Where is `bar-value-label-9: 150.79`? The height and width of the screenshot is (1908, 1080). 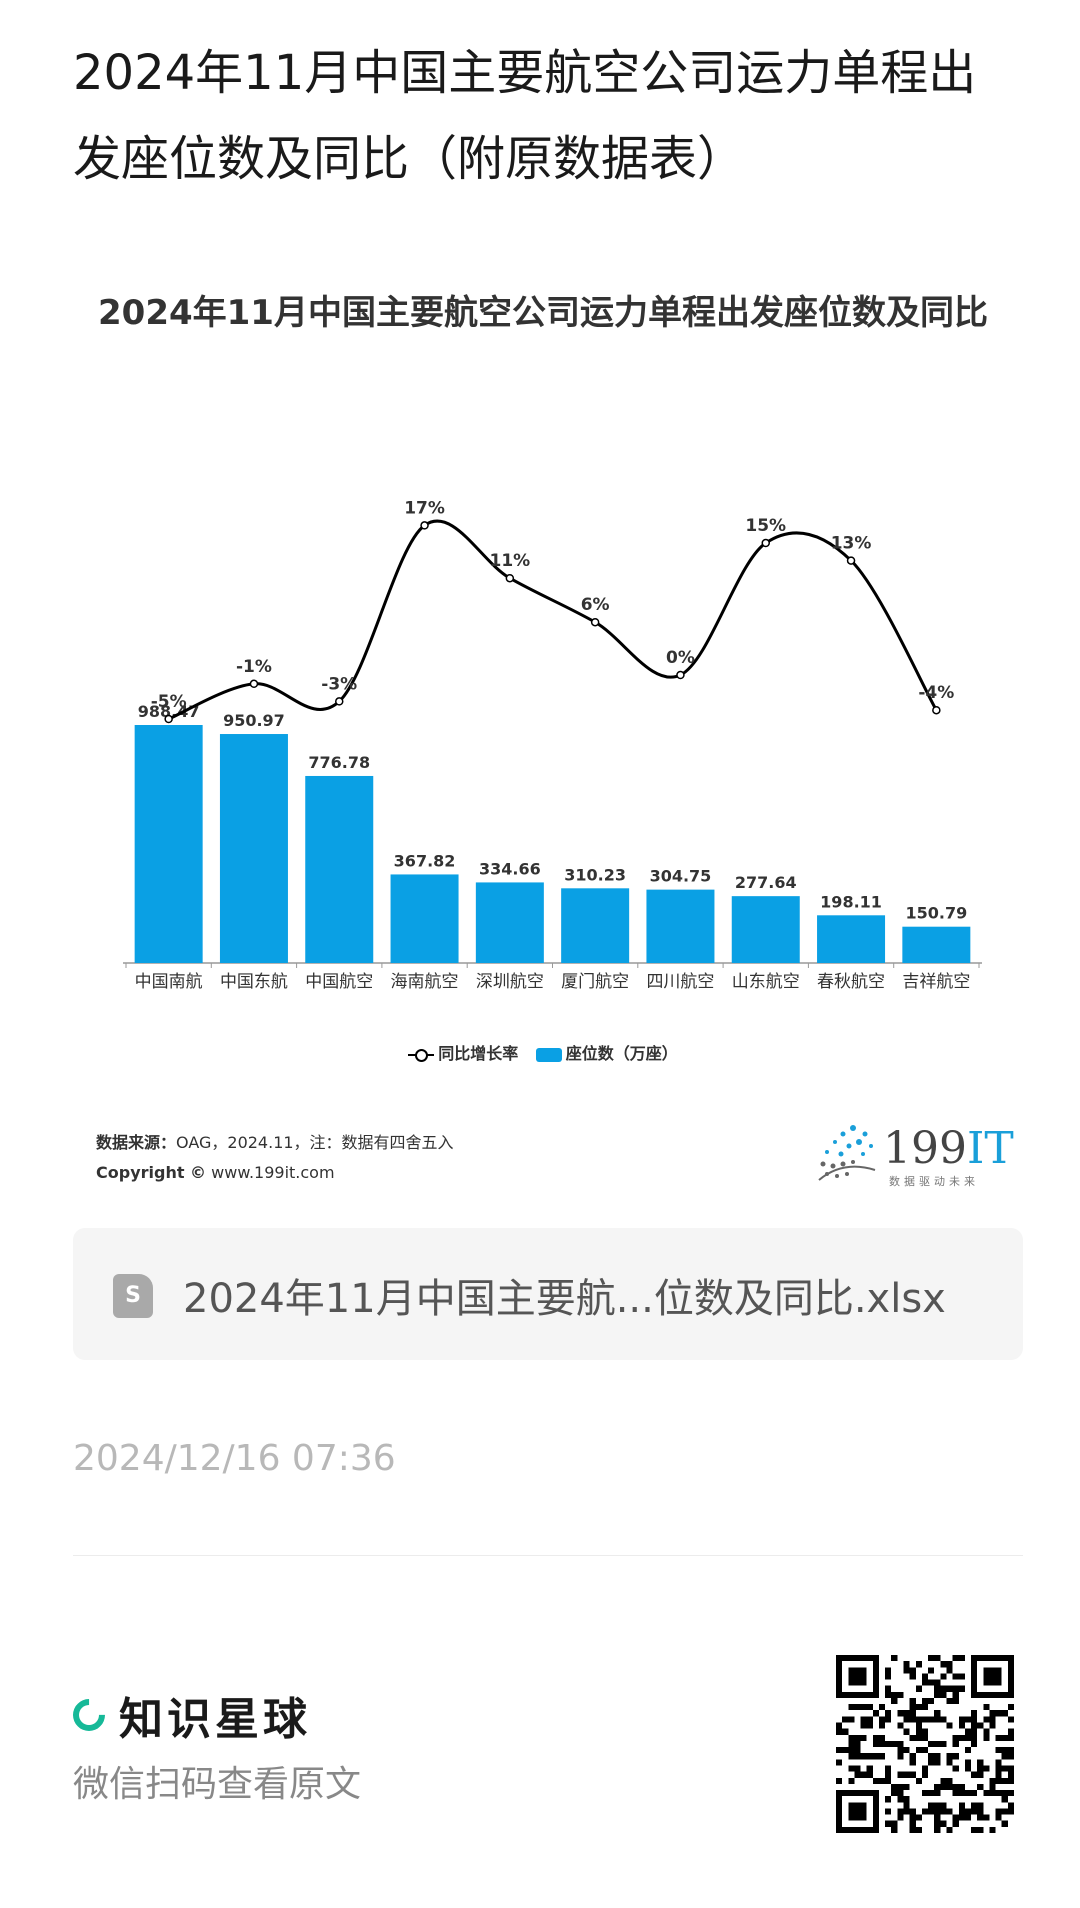 bar-value-label-9: 150.79 is located at coordinates (936, 913).